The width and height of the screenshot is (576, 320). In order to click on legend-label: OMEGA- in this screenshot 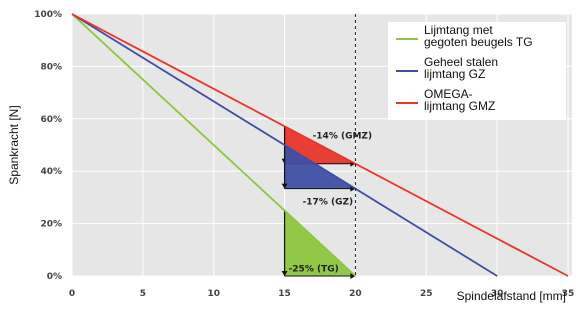, I will do `click(448, 94)`.